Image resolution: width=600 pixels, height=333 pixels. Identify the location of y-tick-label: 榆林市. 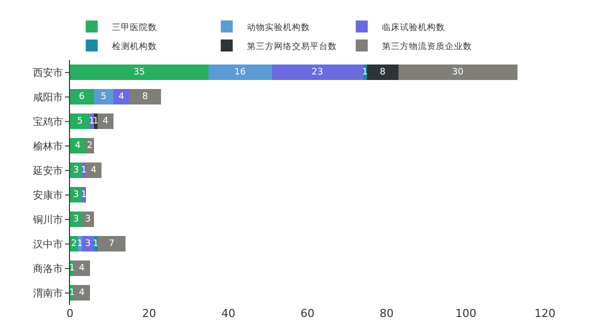
(48, 146).